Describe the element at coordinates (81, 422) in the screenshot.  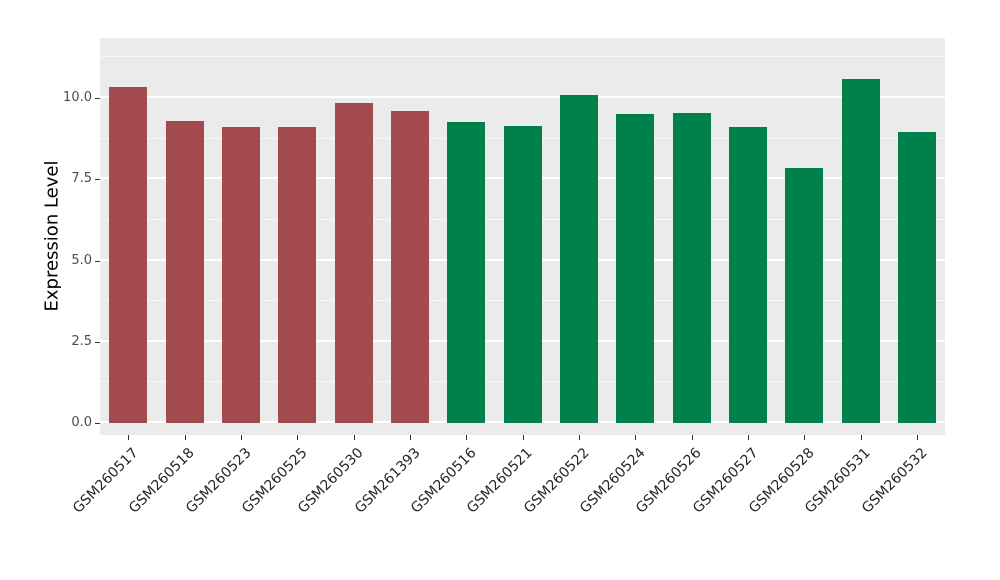
I see `y-axis-tick-label: 0.0` at that location.